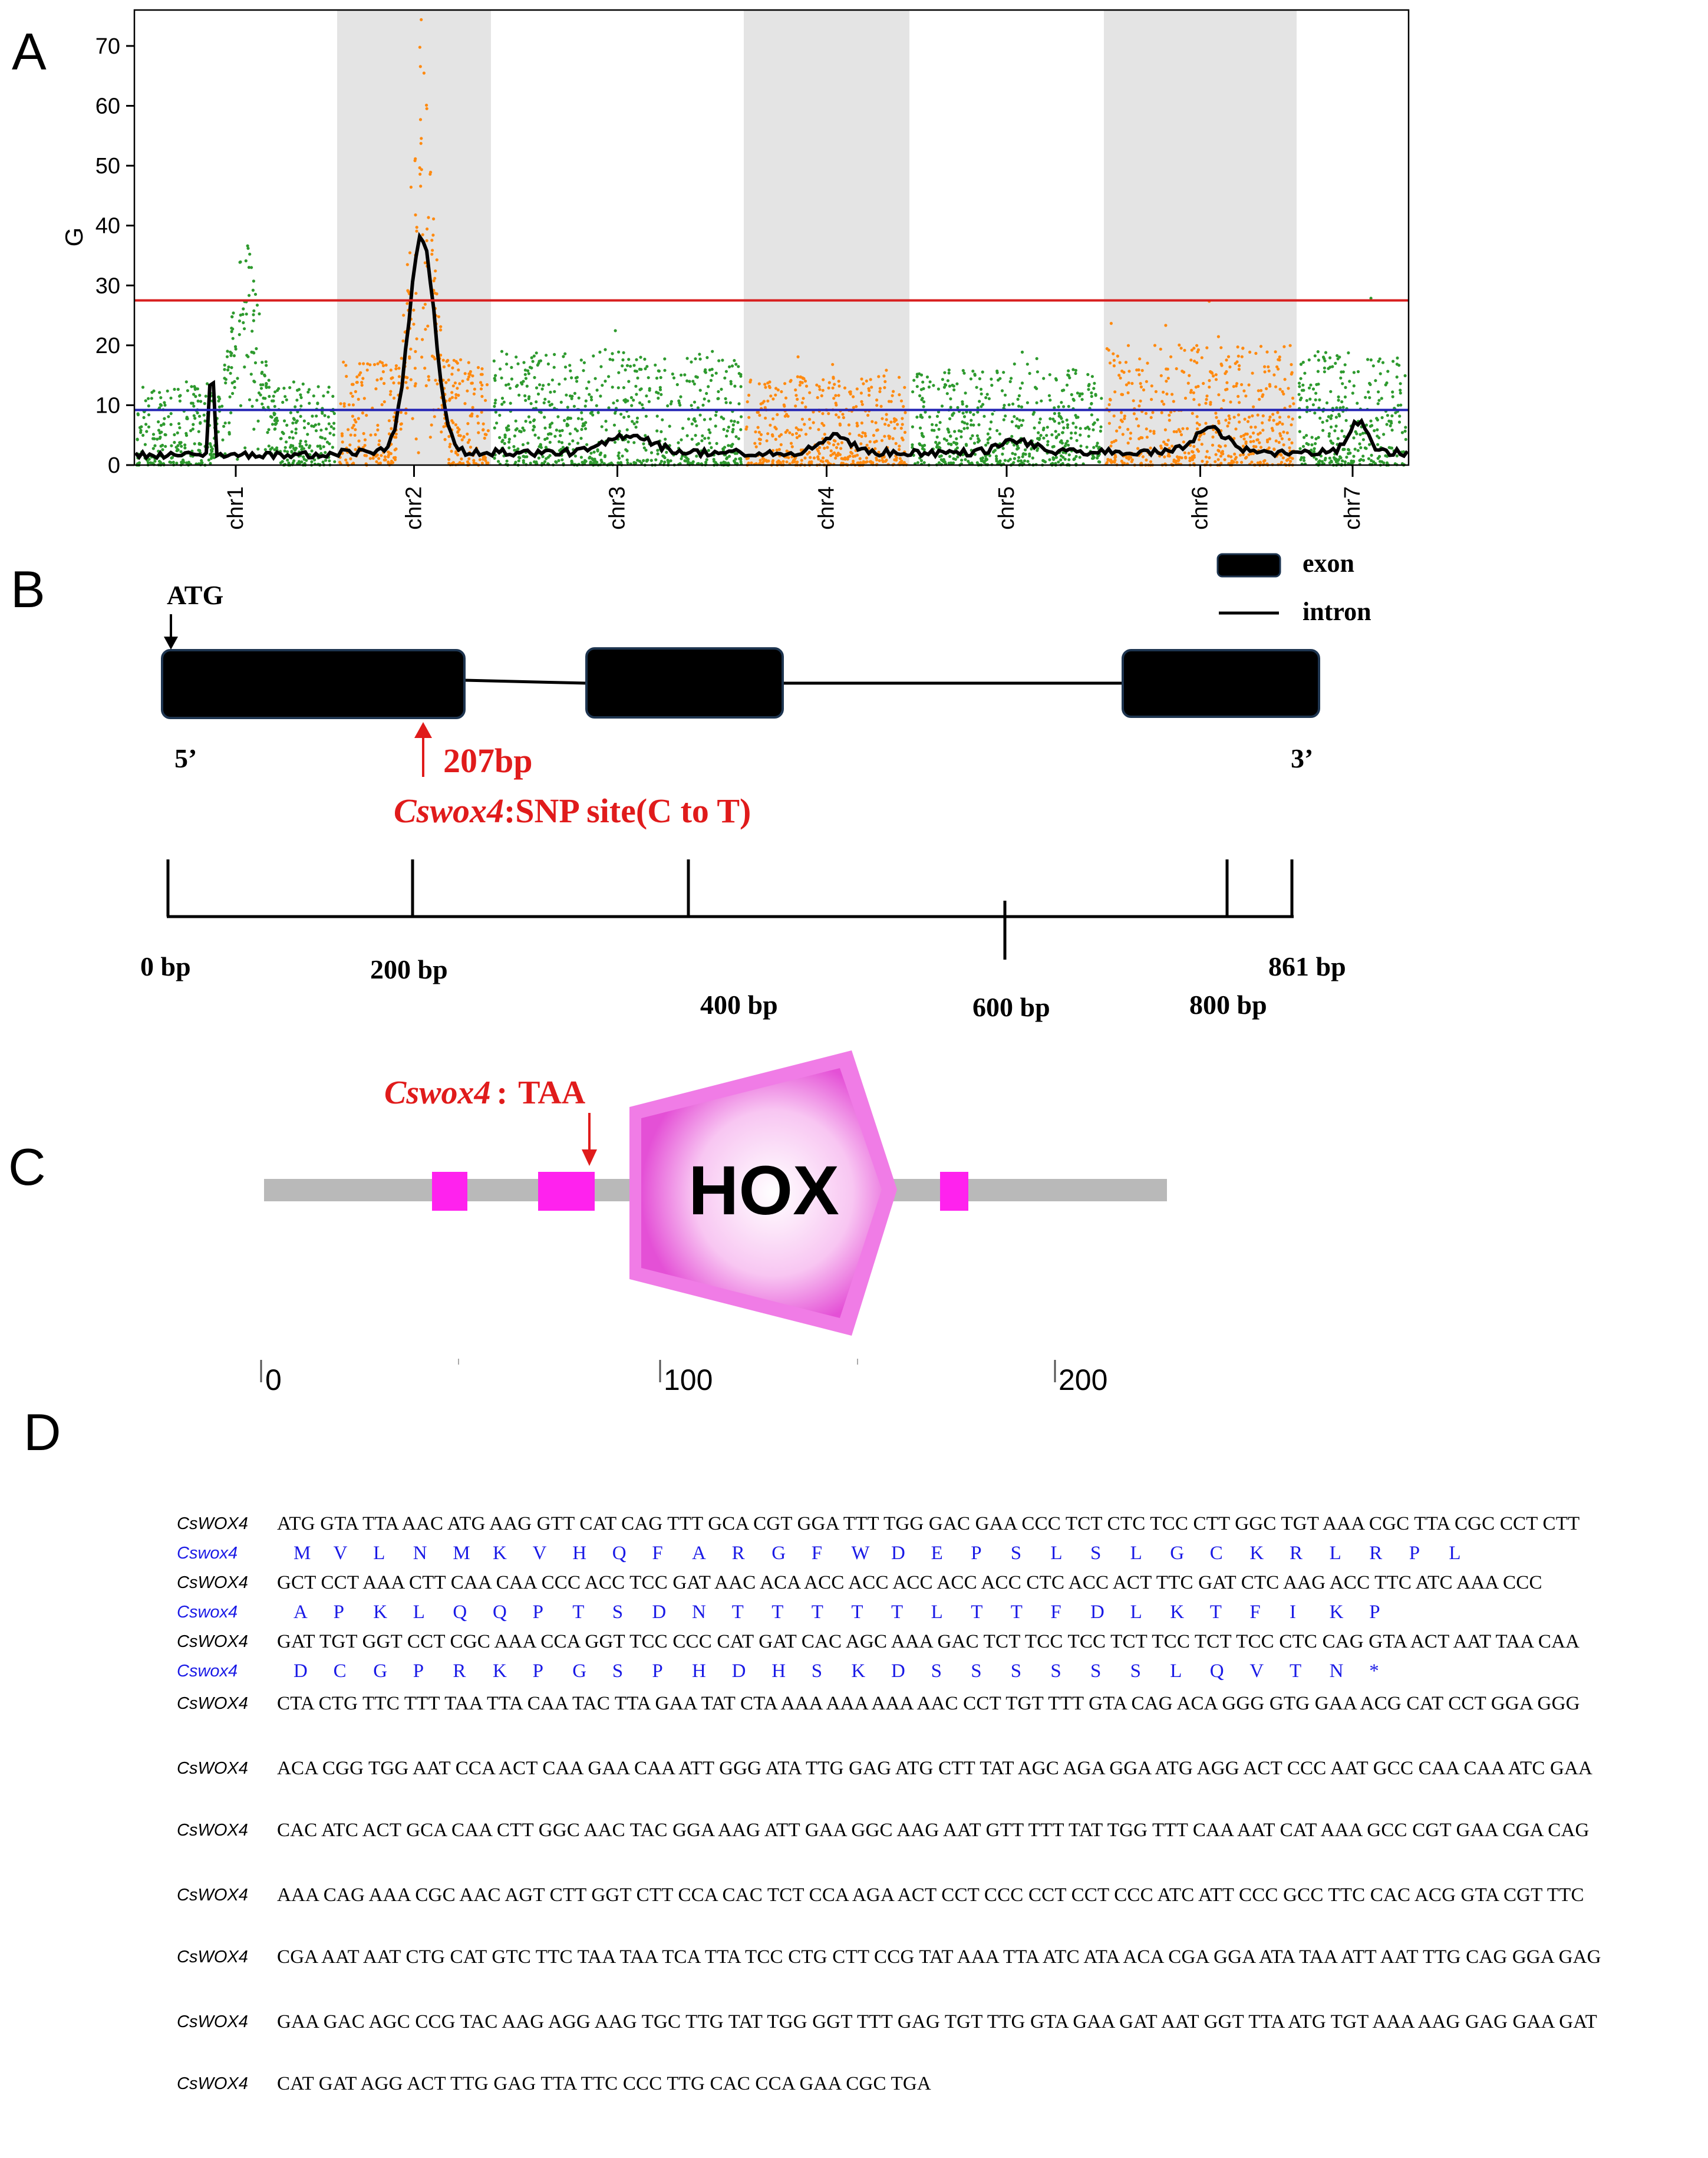 This screenshot has height=2158, width=1708. What do you see at coordinates (1055, 1612) in the screenshot?
I see `amino-acid: F` at bounding box center [1055, 1612].